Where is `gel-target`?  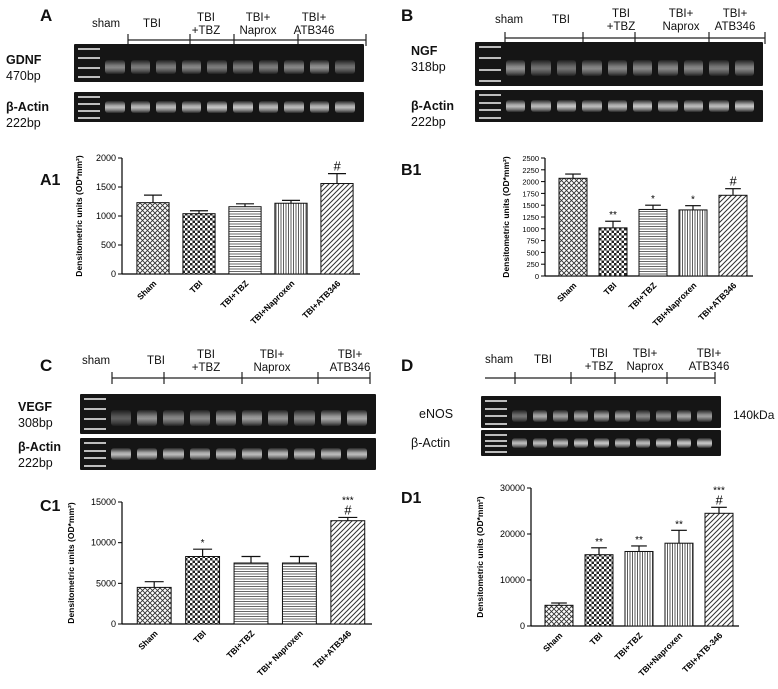 gel-target is located at coordinates (228, 414).